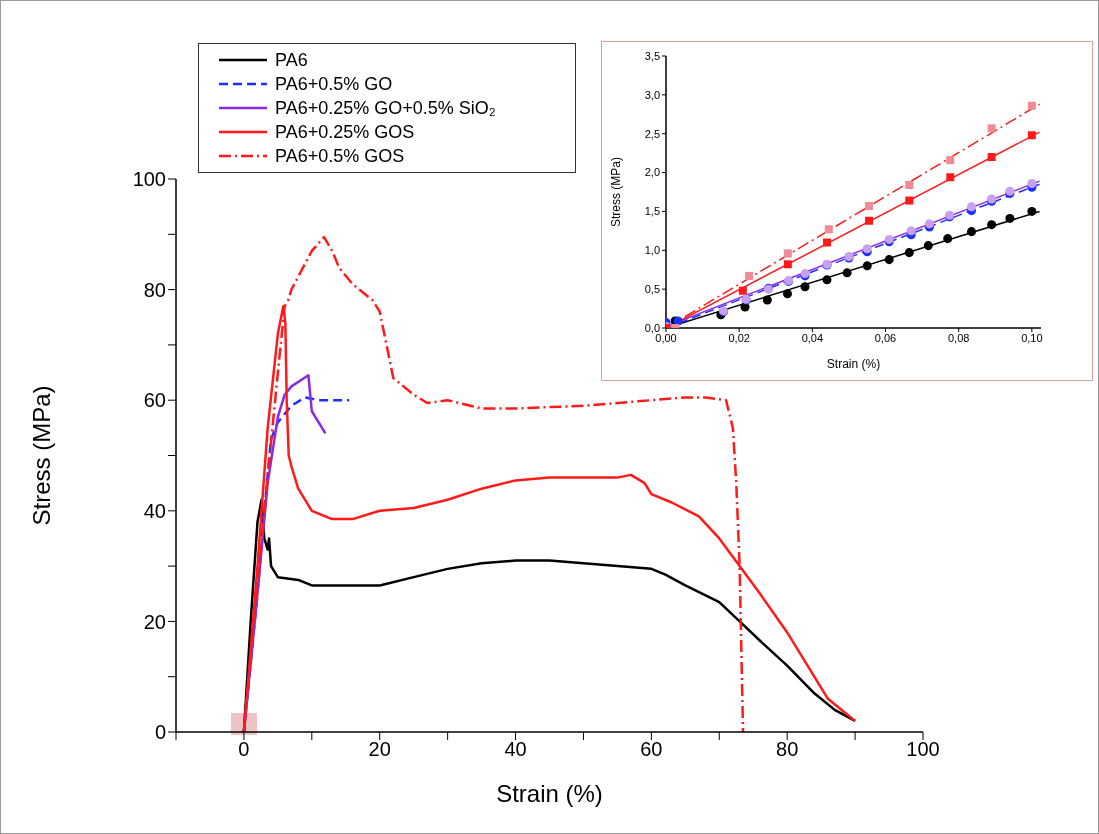  I want to click on y-tick-label: 80, so click(154, 289).